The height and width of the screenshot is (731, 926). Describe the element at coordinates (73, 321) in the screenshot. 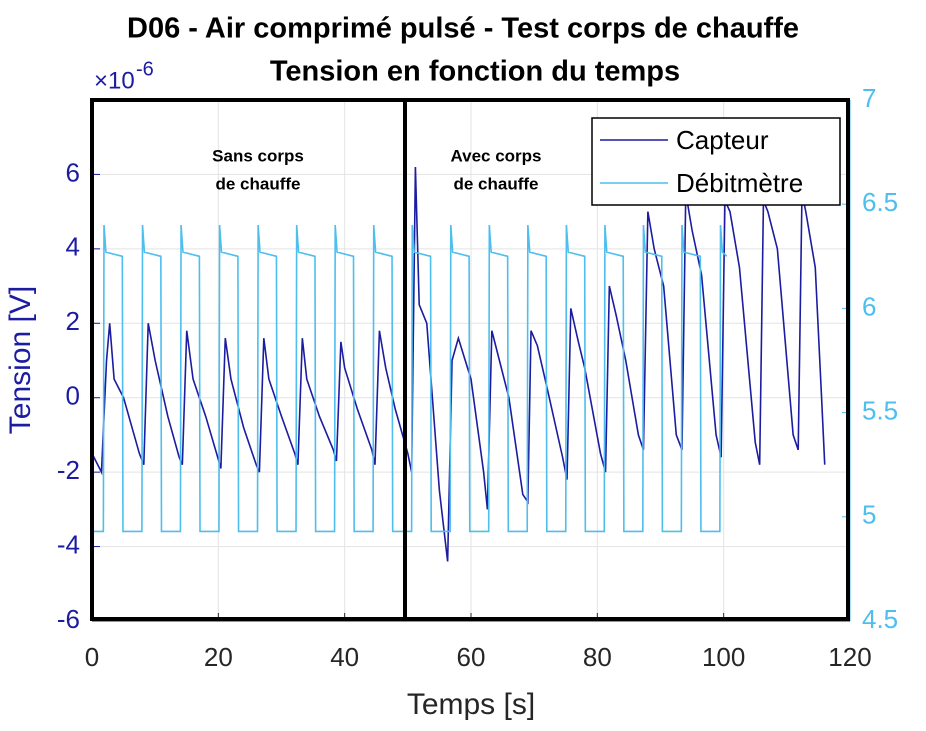

I see `y-tick-label: 2` at that location.